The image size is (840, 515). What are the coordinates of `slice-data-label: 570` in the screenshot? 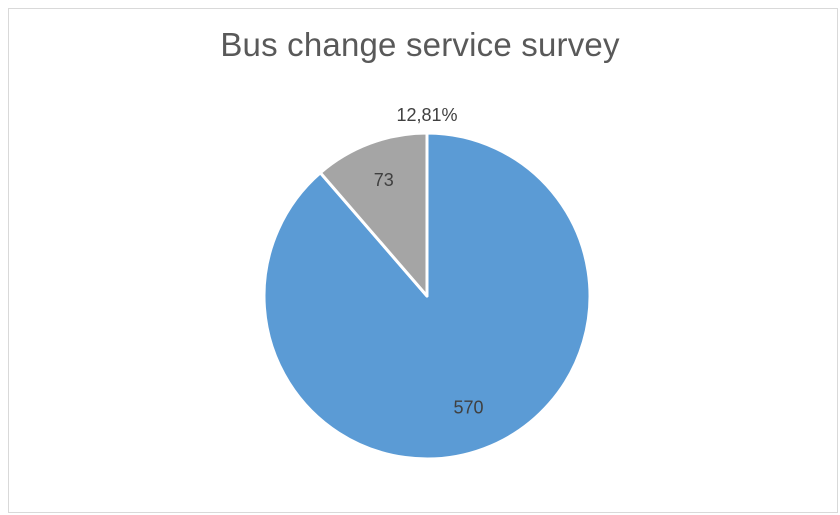 It's located at (469, 408).